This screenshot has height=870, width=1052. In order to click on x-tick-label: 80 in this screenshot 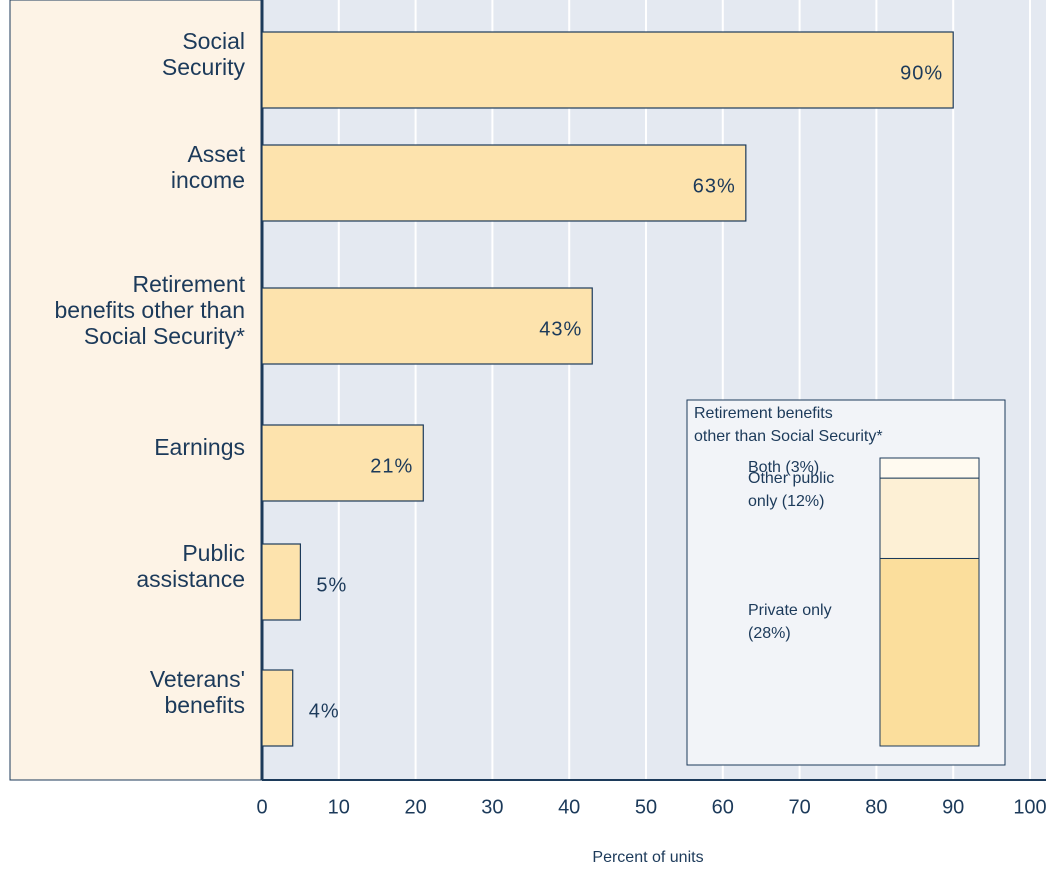, I will do `click(876, 807)`.